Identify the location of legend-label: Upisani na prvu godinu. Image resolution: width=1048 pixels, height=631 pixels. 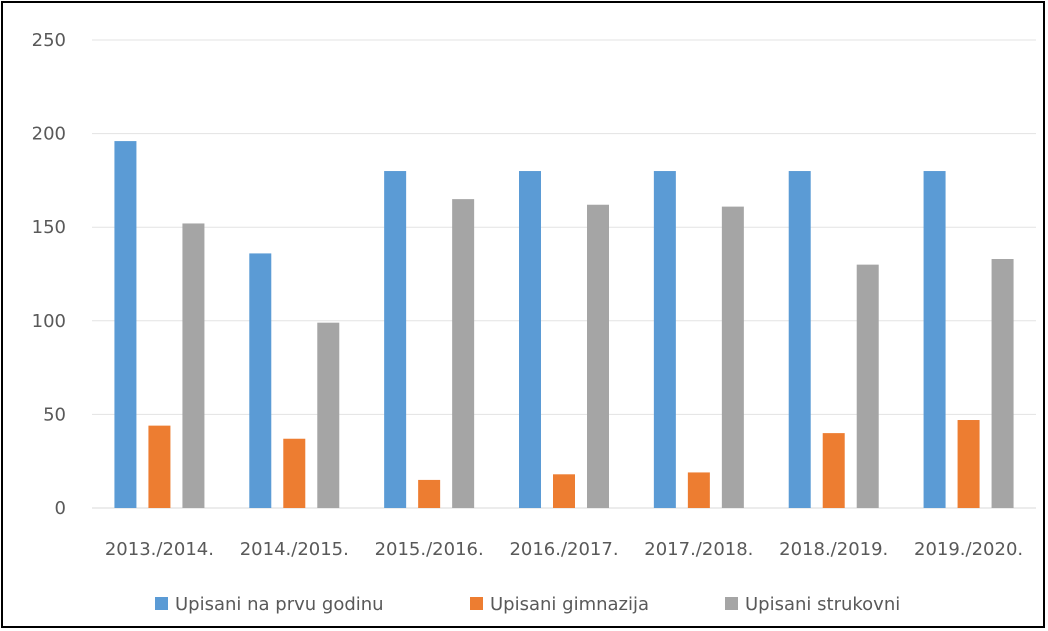
(279, 604).